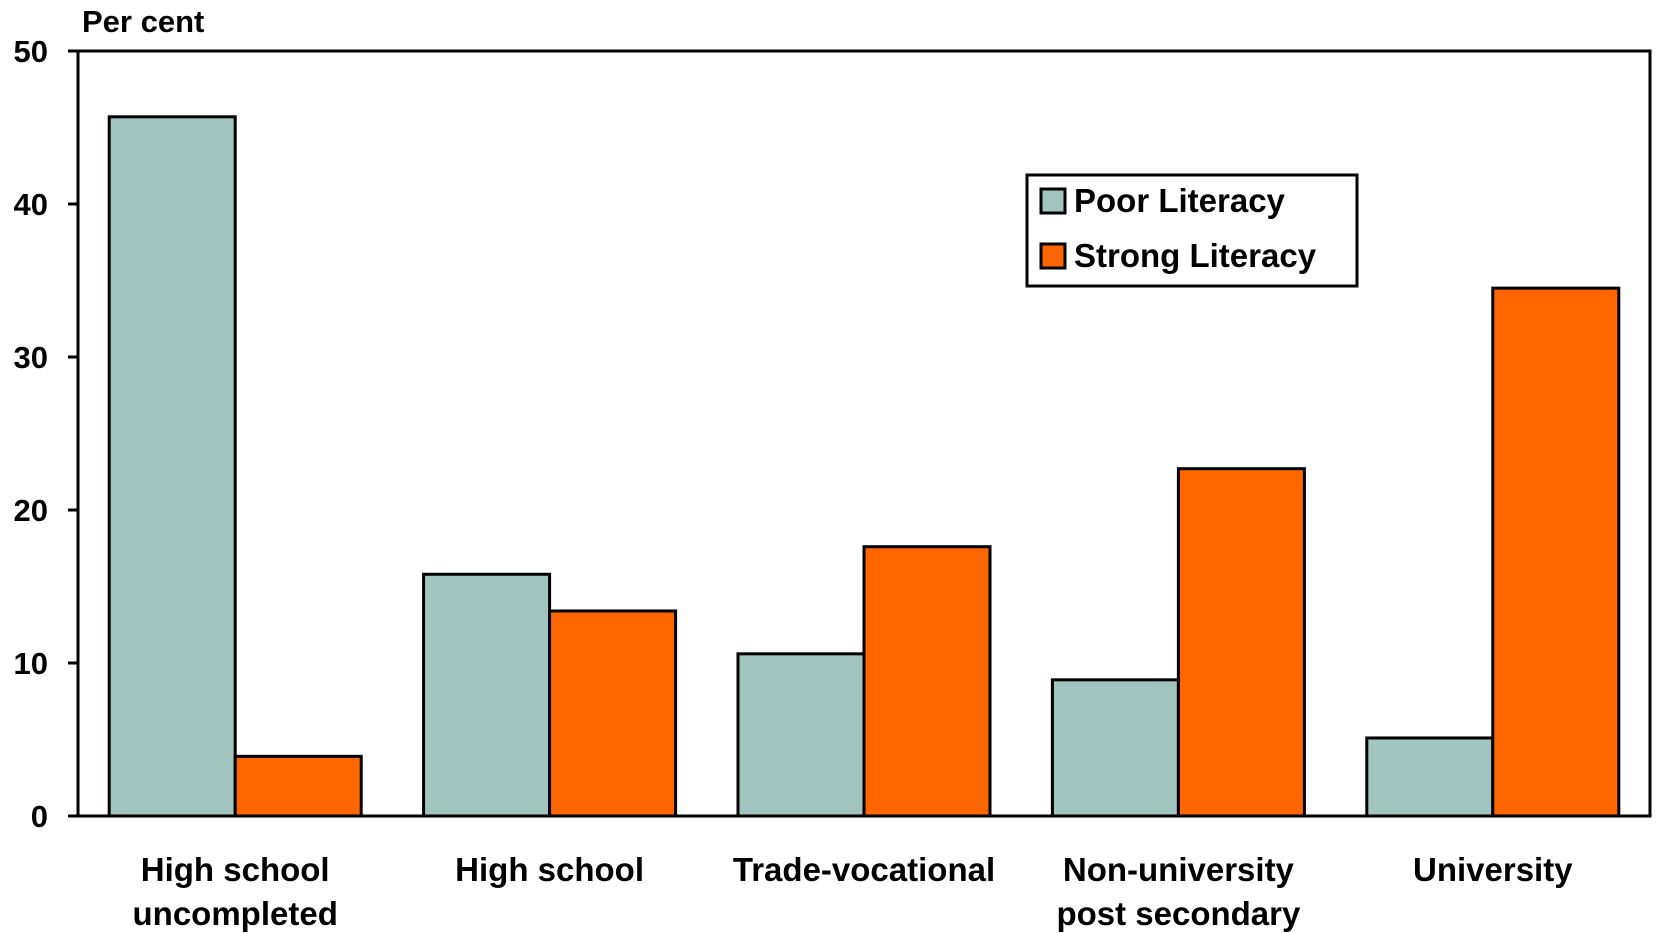  What do you see at coordinates (1178, 913) in the screenshot?
I see `x-category-label: post secondary` at bounding box center [1178, 913].